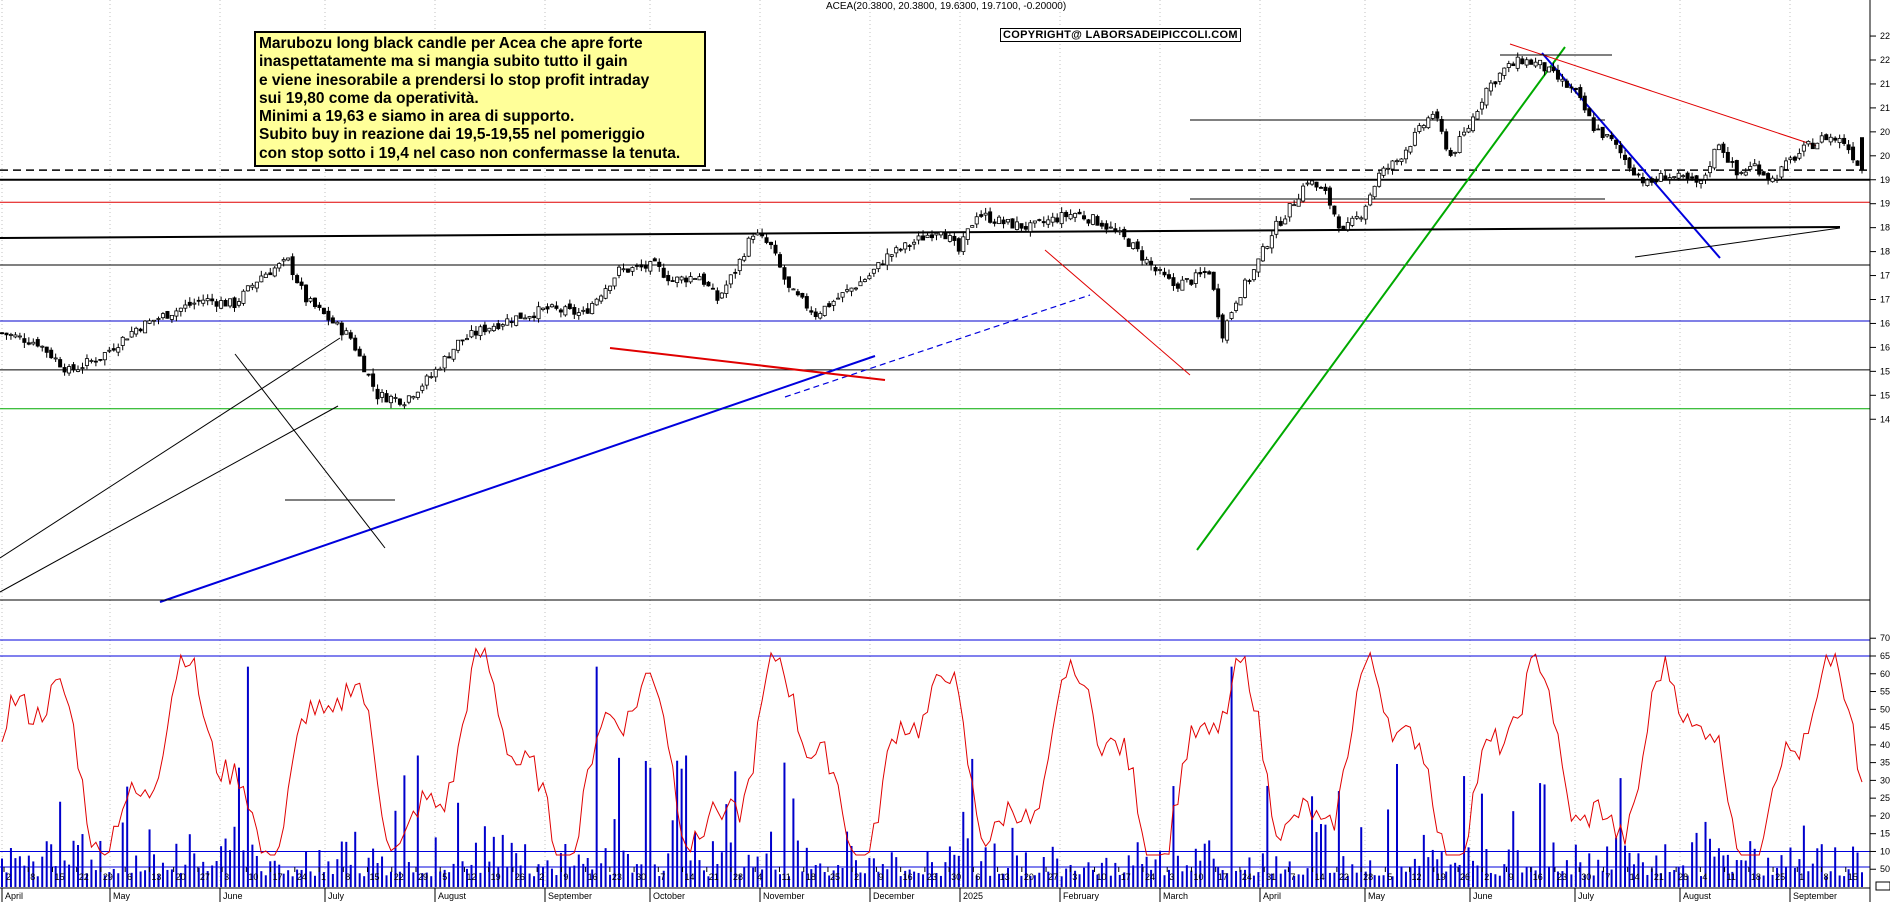 This screenshot has width=1890, height=902. I want to click on day-label: 1, so click(1801, 877).